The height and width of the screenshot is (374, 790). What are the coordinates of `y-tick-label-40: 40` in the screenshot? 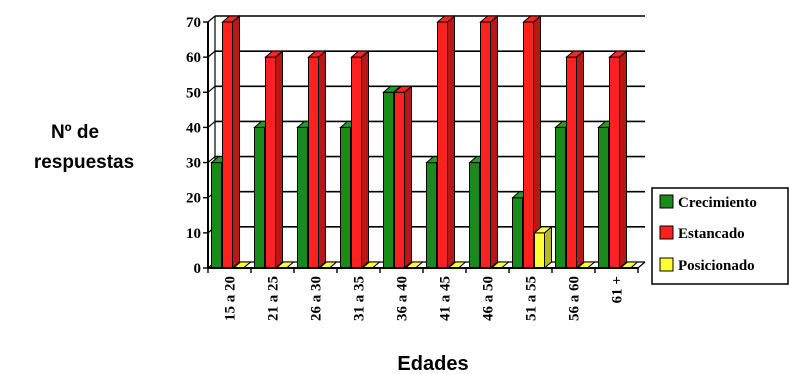 It's located at (193, 128).